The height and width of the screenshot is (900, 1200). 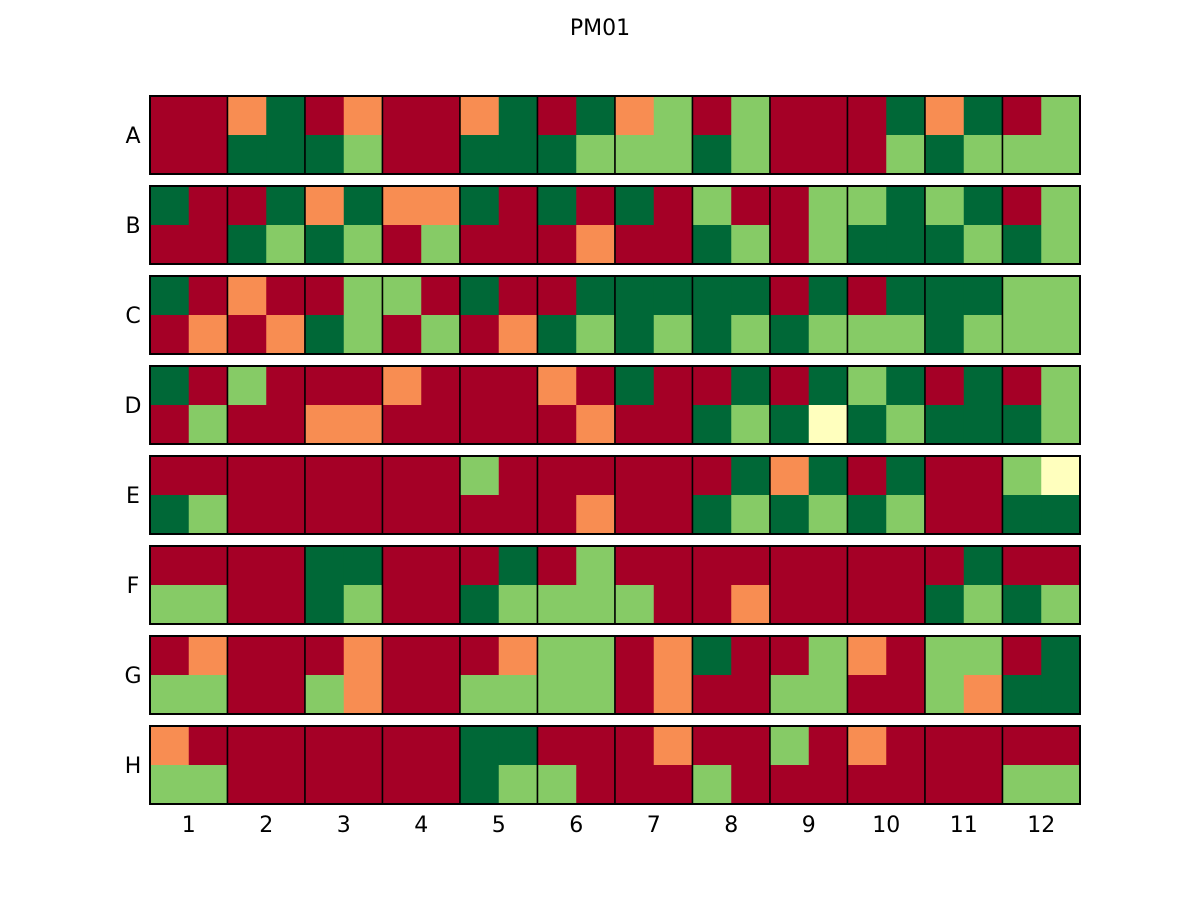 What do you see at coordinates (132, 316) in the screenshot?
I see `row-label-C: C` at bounding box center [132, 316].